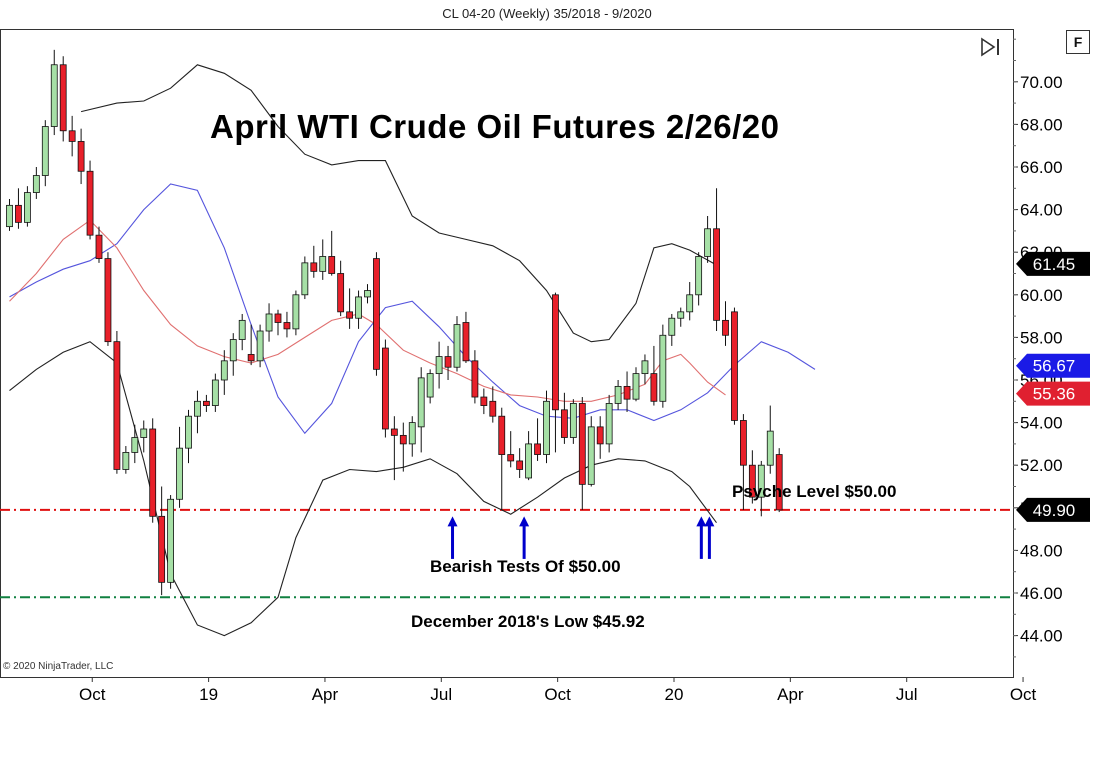 The width and height of the screenshot is (1094, 762). I want to click on price-tag-label: 56.67, so click(1054, 366).